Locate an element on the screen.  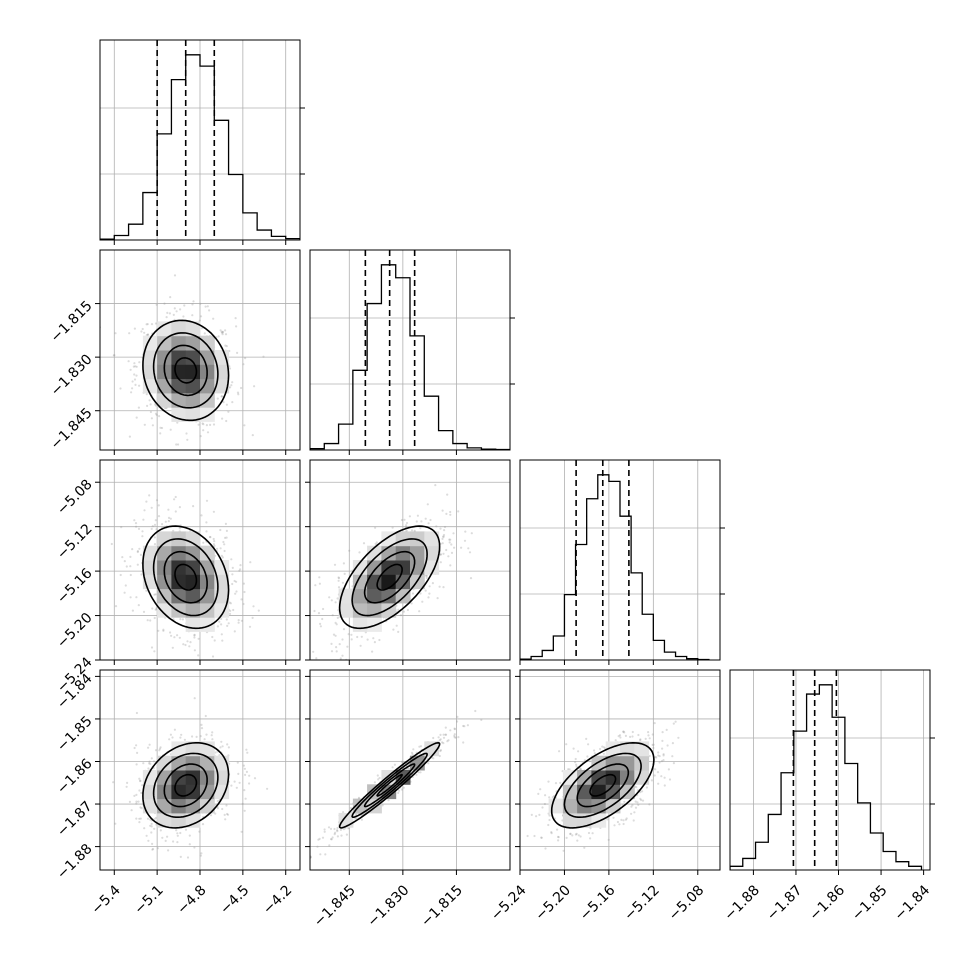
panel-frame is located at coordinates (200, 140).